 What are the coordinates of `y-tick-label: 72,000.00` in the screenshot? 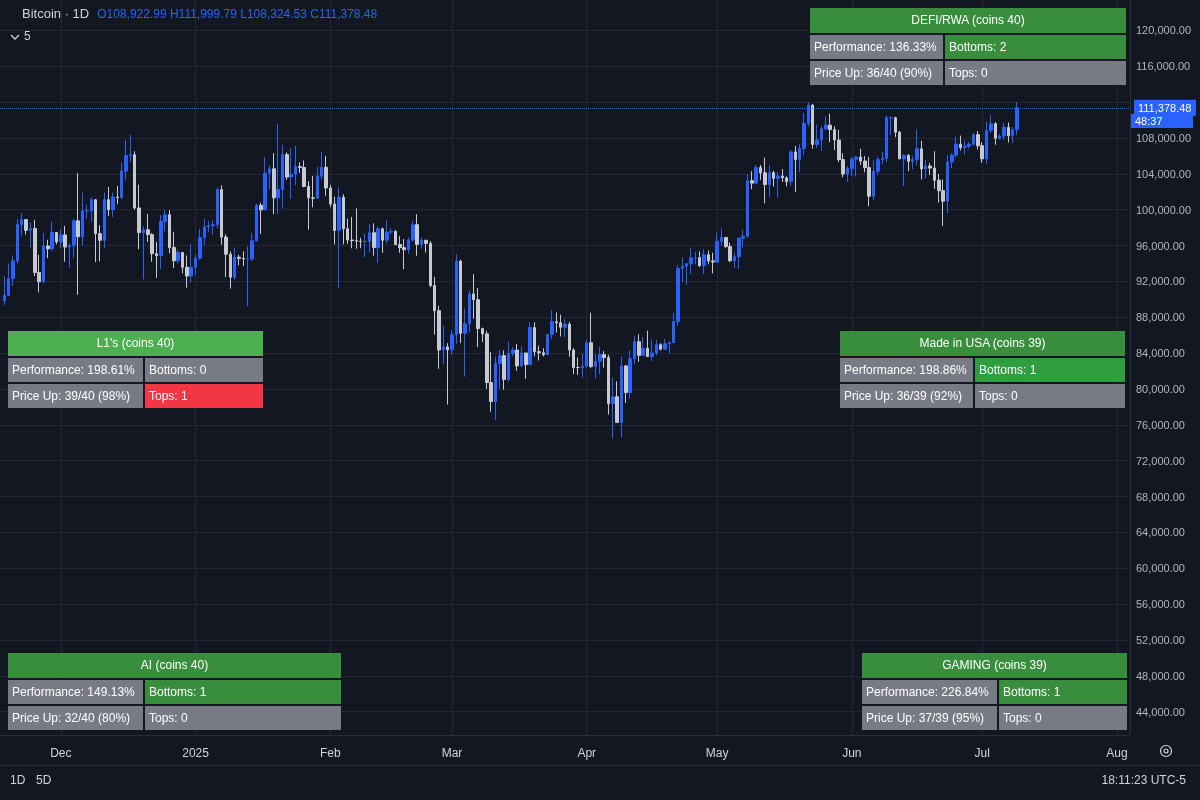 It's located at (1160, 460).